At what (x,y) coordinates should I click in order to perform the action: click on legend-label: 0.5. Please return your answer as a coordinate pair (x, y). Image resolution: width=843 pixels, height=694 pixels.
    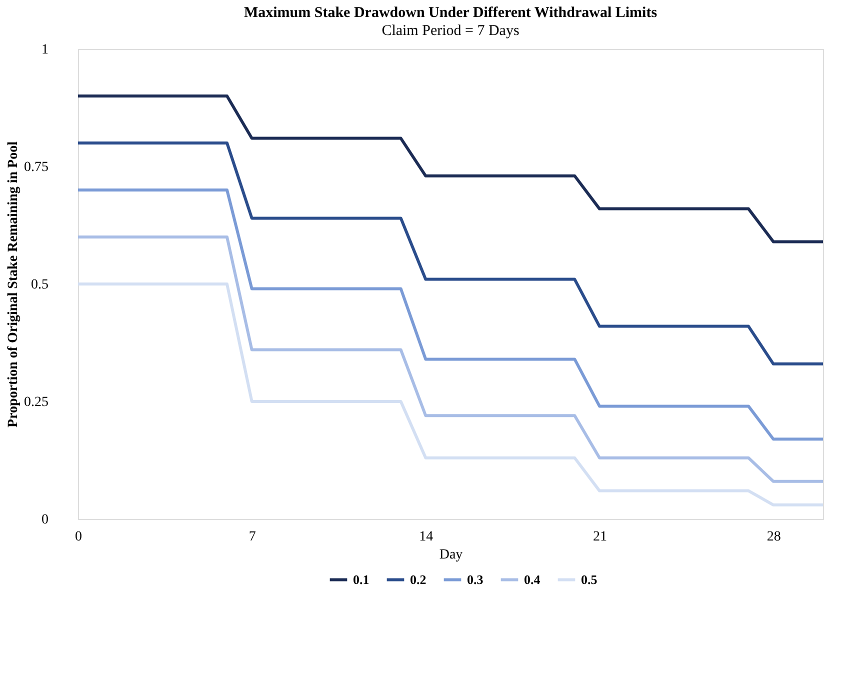
    Looking at the image, I should click on (589, 579).